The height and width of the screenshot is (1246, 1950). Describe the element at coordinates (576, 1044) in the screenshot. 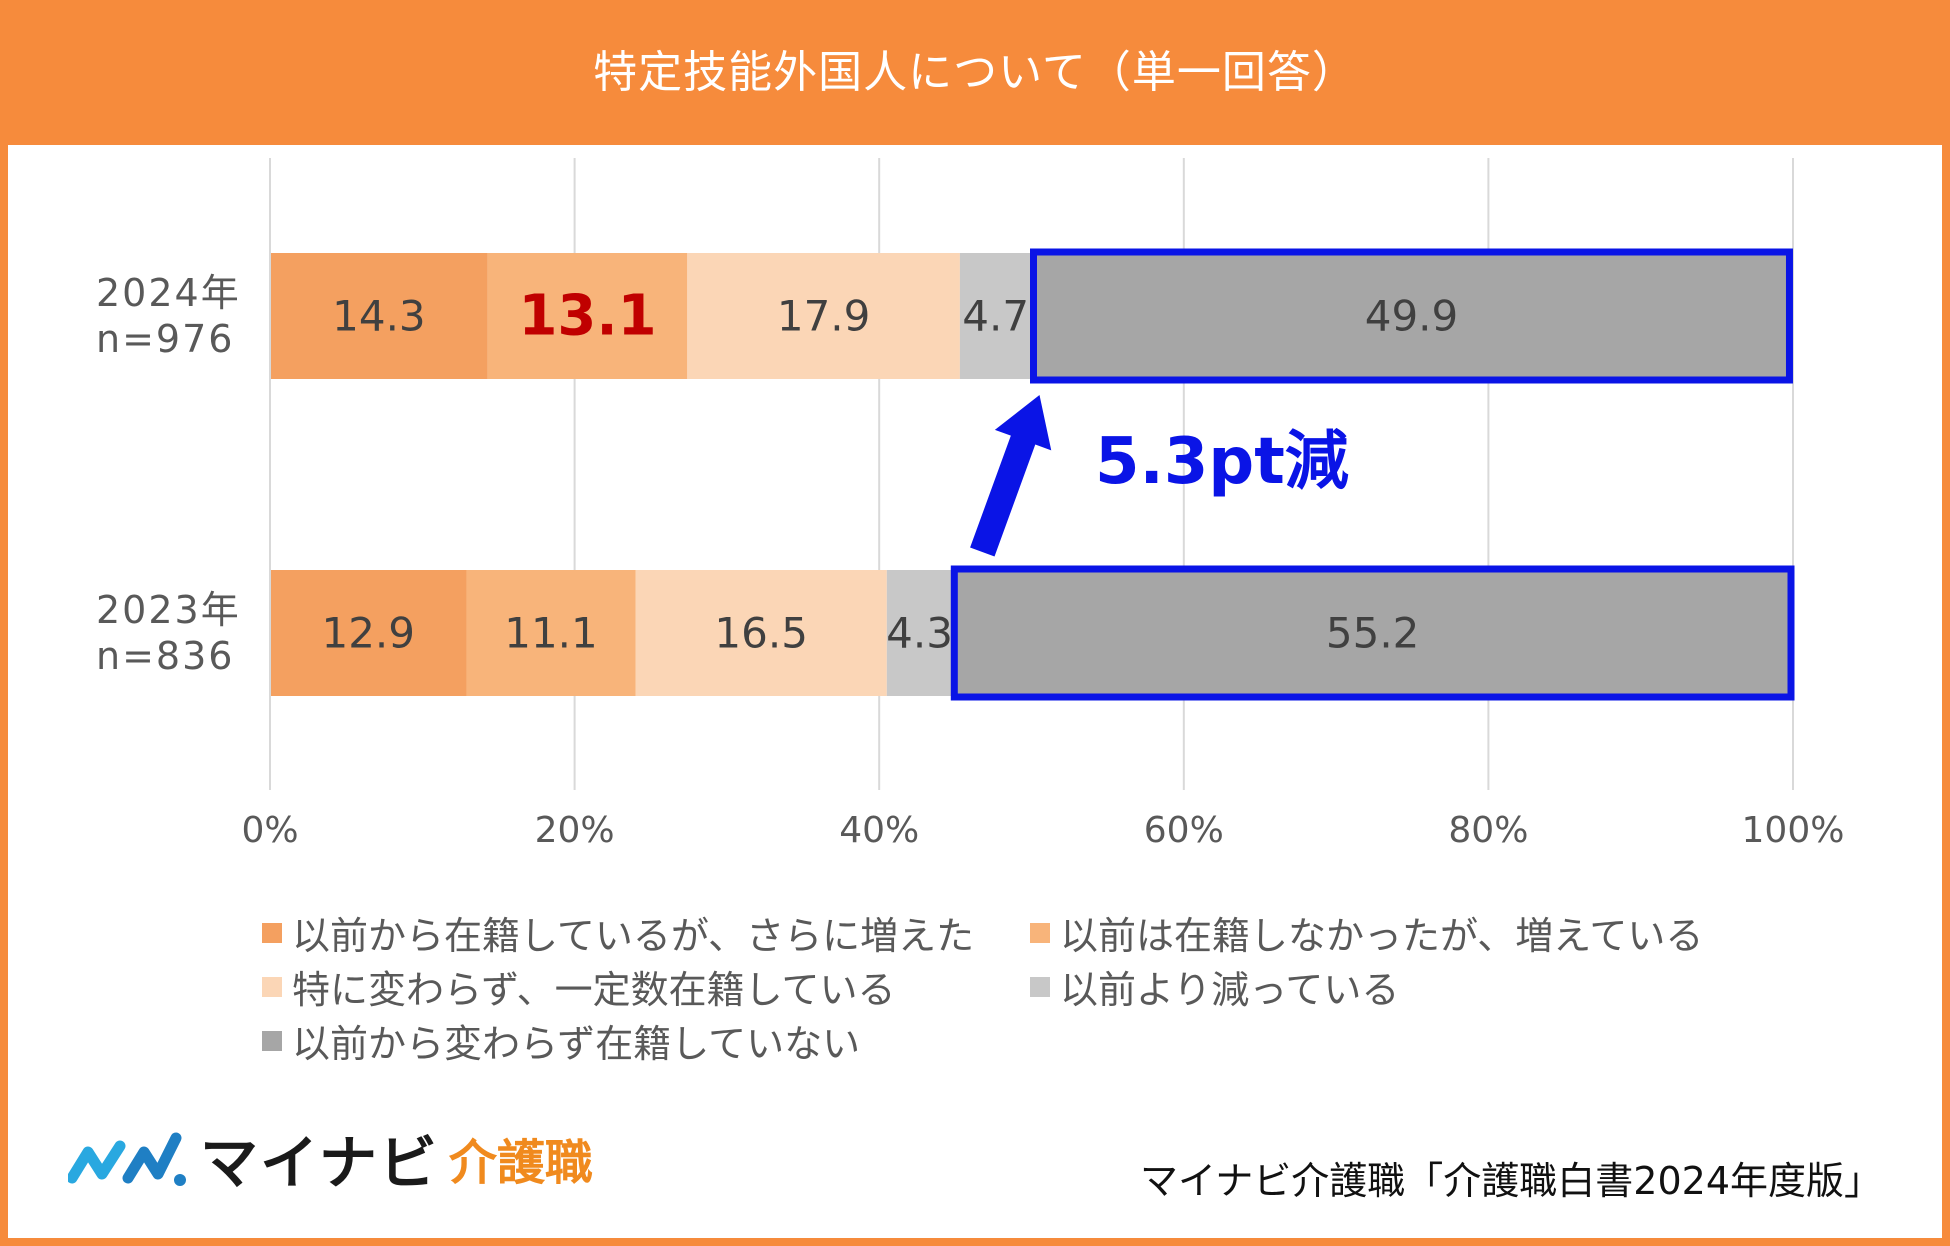

I see `legend-label: 以前から変わらず在籍していない` at that location.